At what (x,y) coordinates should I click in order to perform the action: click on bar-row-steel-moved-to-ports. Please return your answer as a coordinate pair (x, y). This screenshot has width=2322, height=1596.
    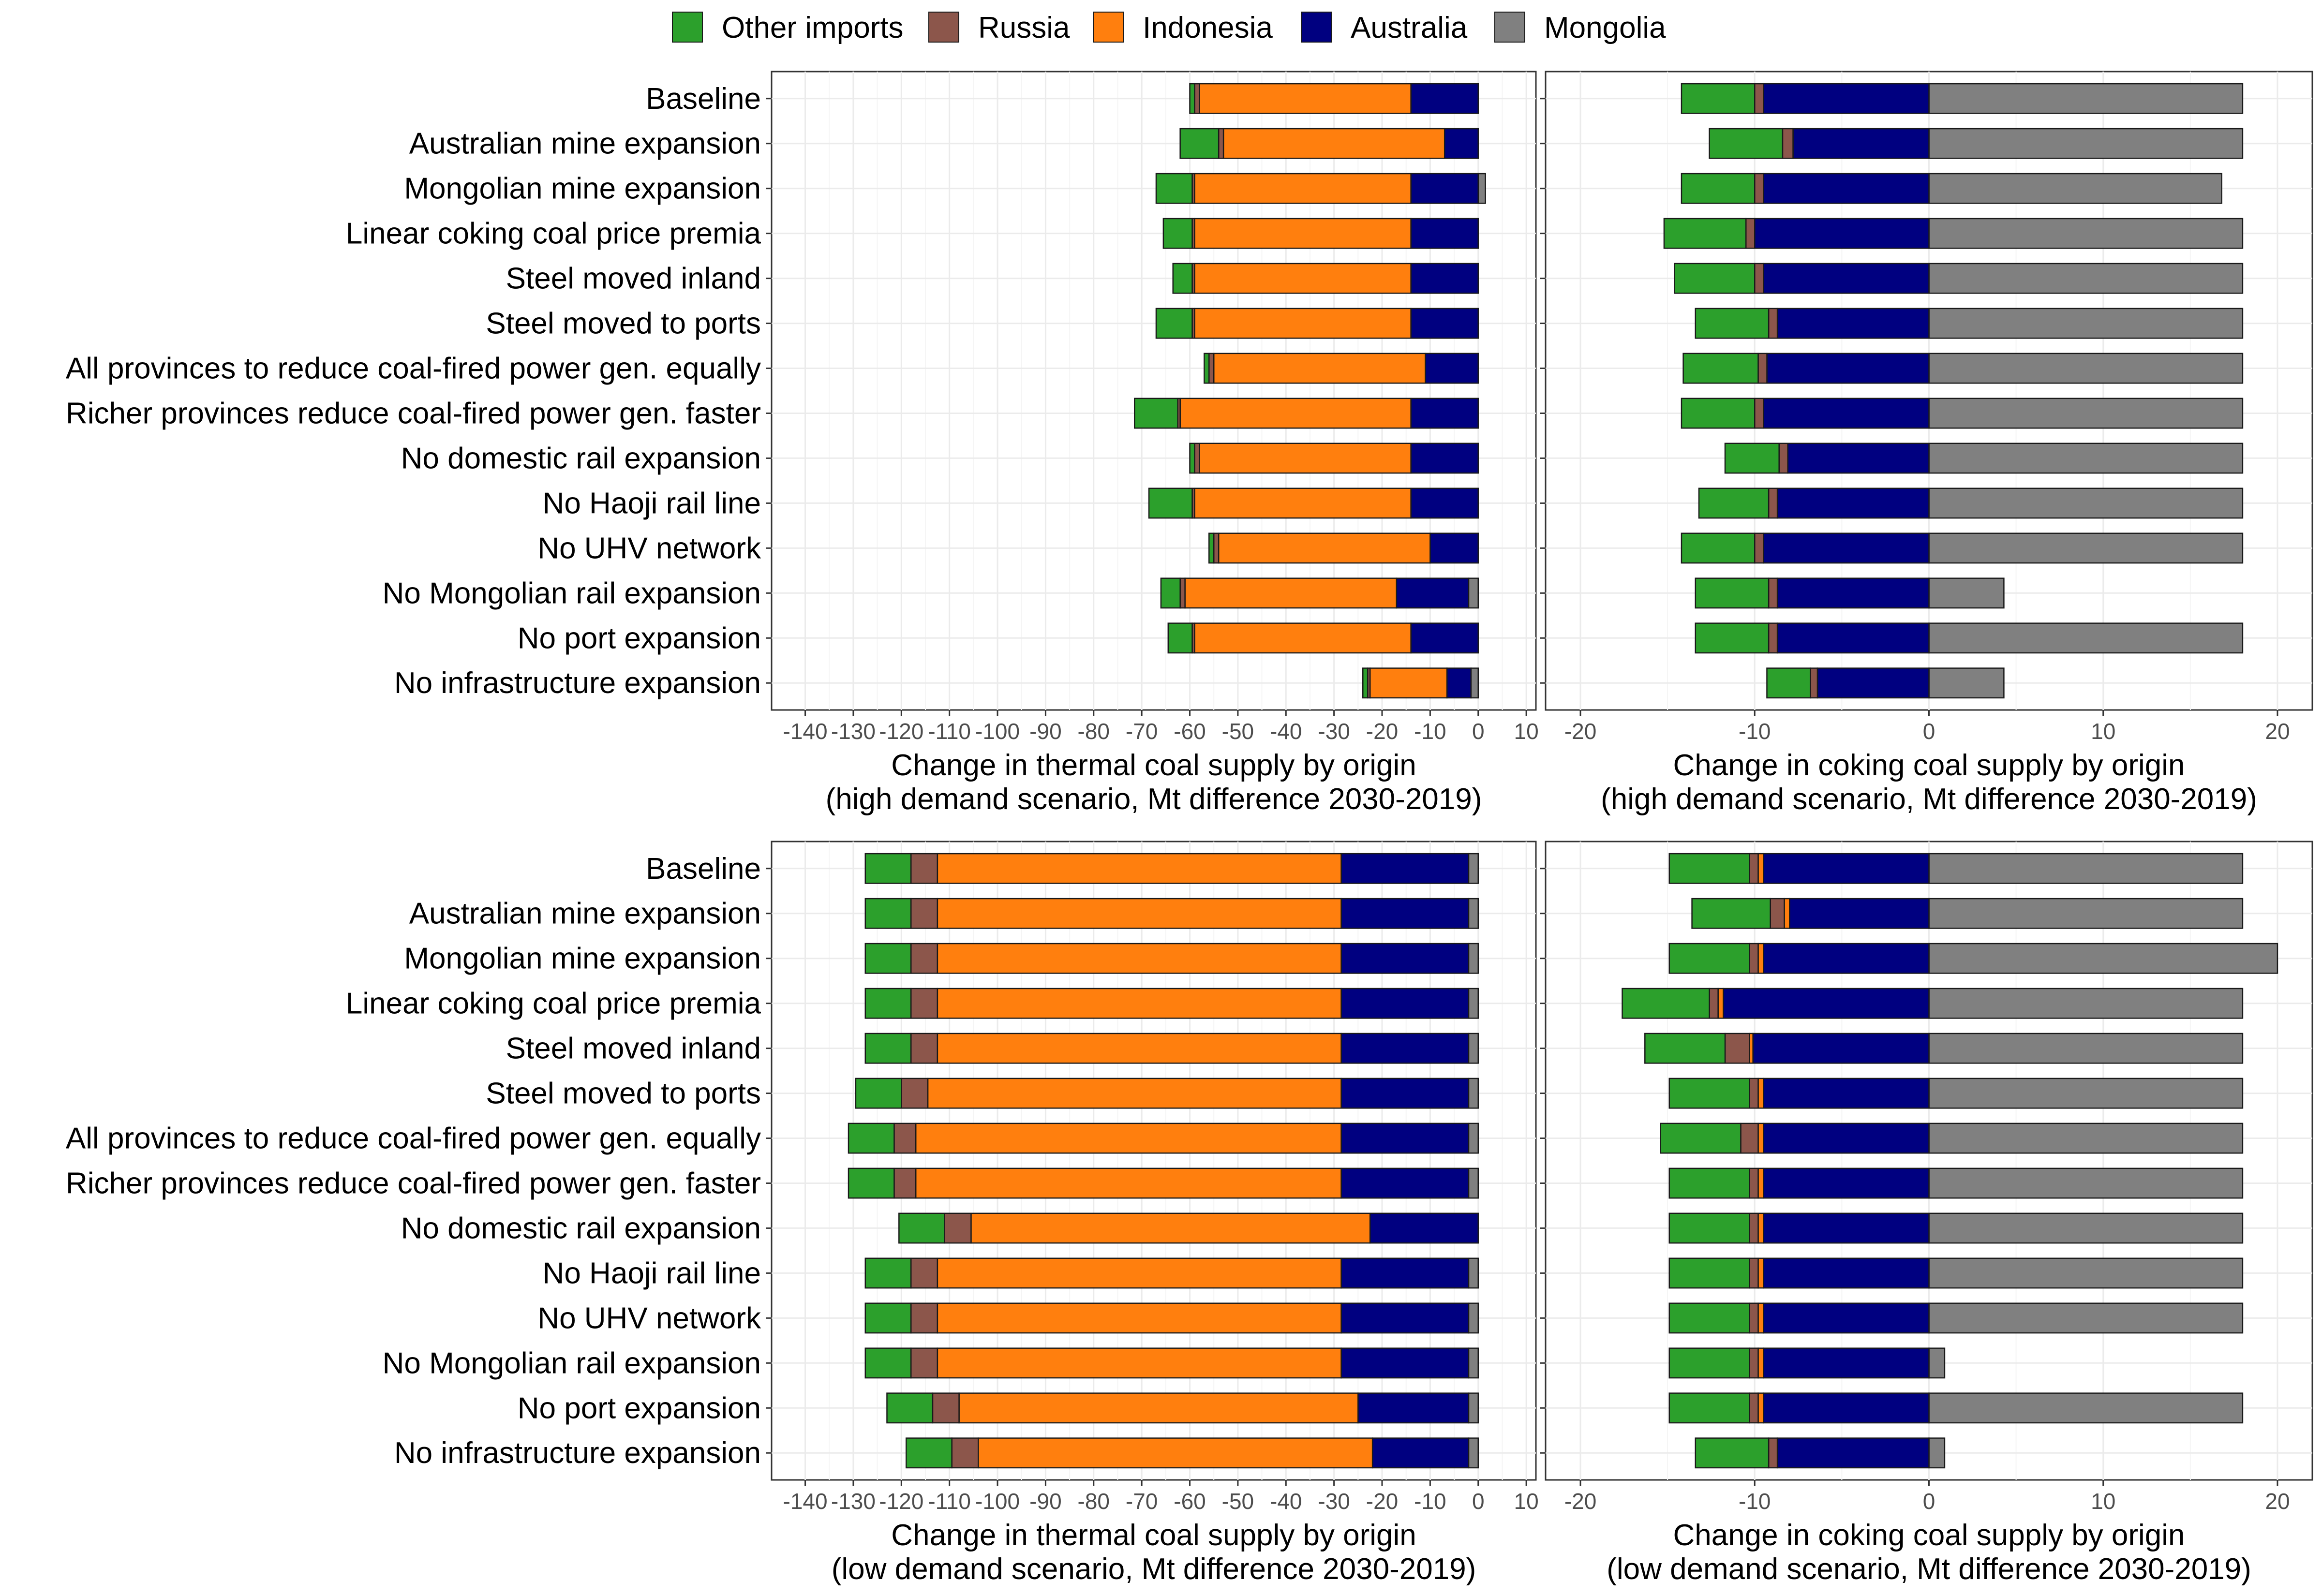
    Looking at the image, I should click on (1317, 323).